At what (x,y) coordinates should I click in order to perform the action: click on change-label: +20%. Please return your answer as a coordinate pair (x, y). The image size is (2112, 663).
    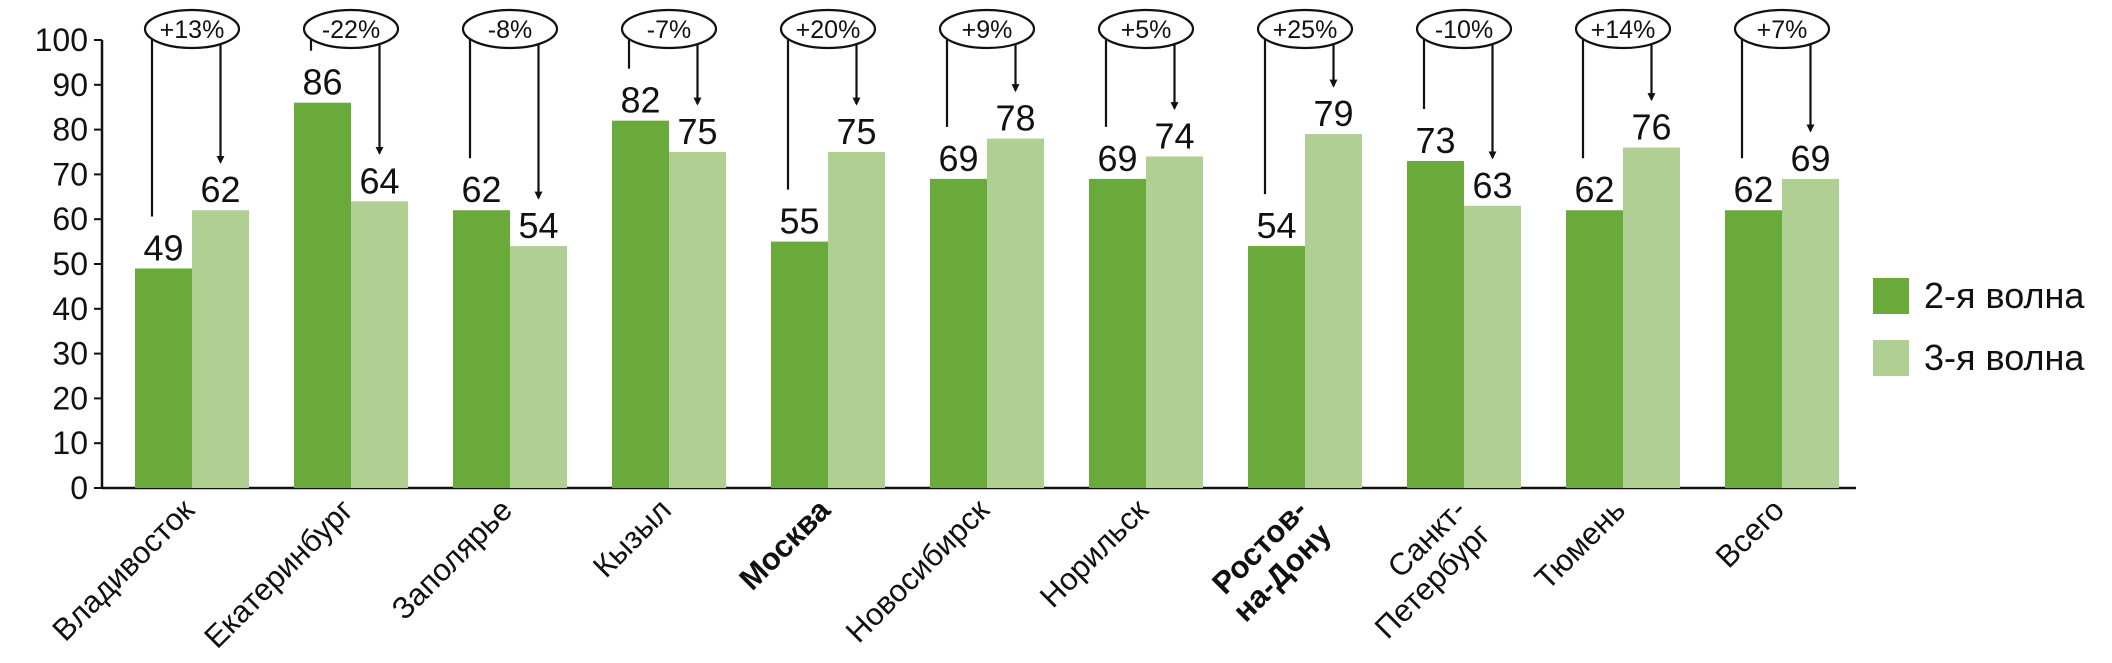
    Looking at the image, I should click on (828, 30).